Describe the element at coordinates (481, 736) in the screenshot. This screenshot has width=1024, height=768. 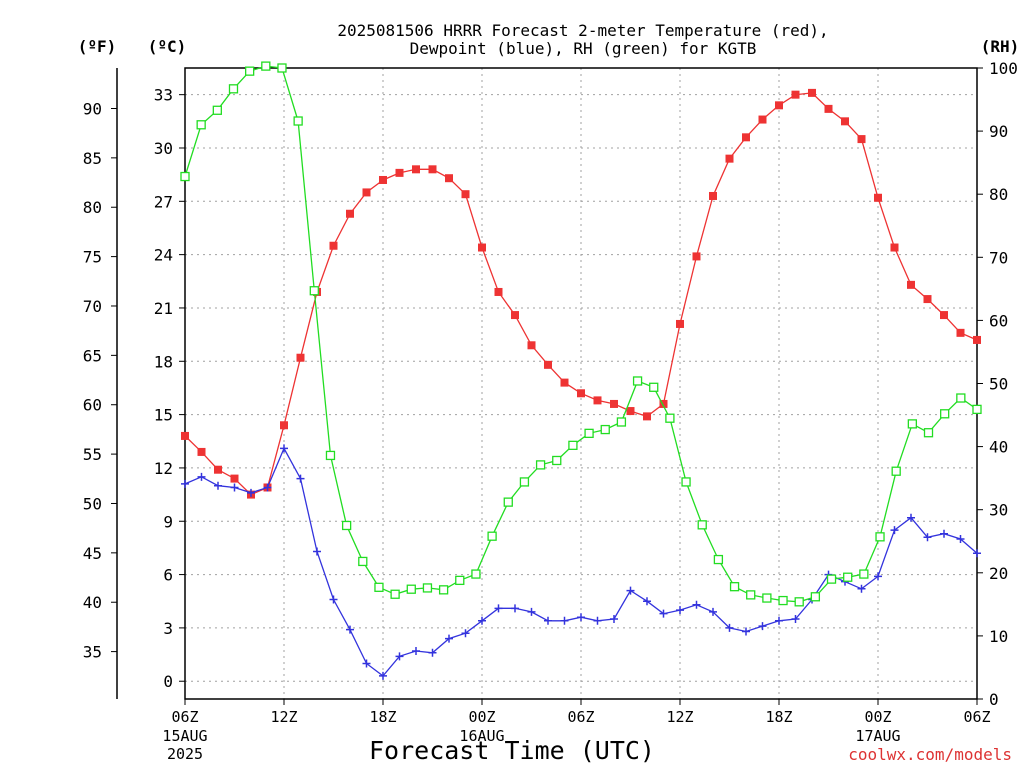
I see `x-date-label: 16AUG` at that location.